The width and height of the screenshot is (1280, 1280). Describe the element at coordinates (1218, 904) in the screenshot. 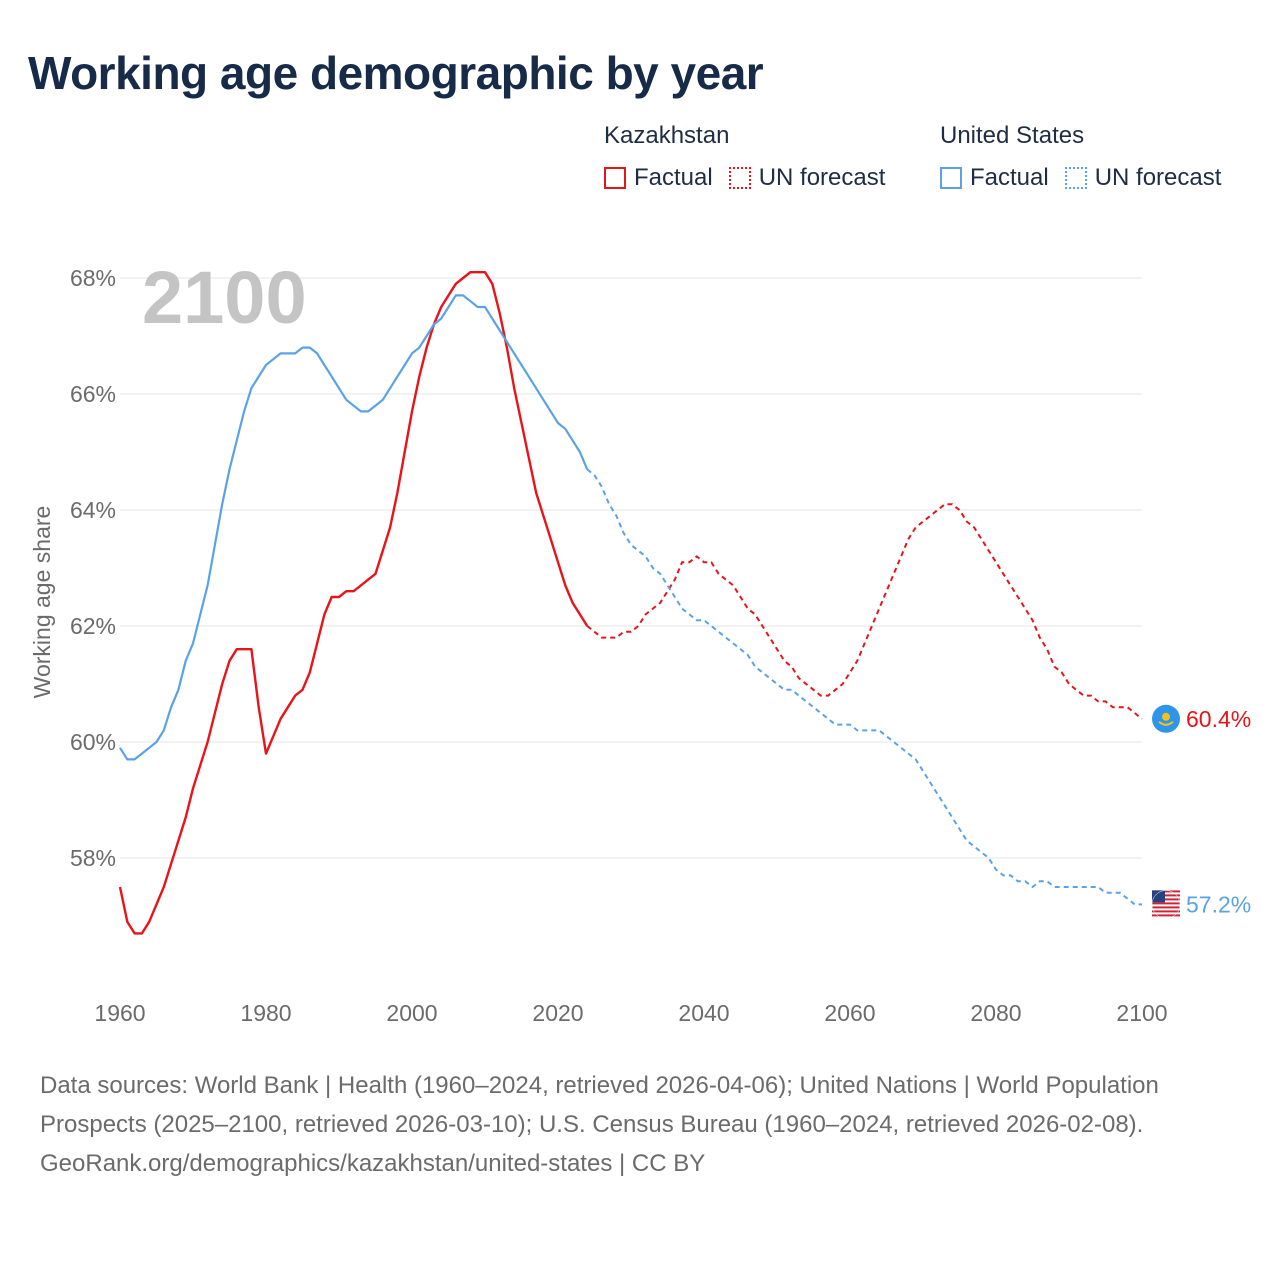

I see `united-states-end-label: 57.2%` at that location.